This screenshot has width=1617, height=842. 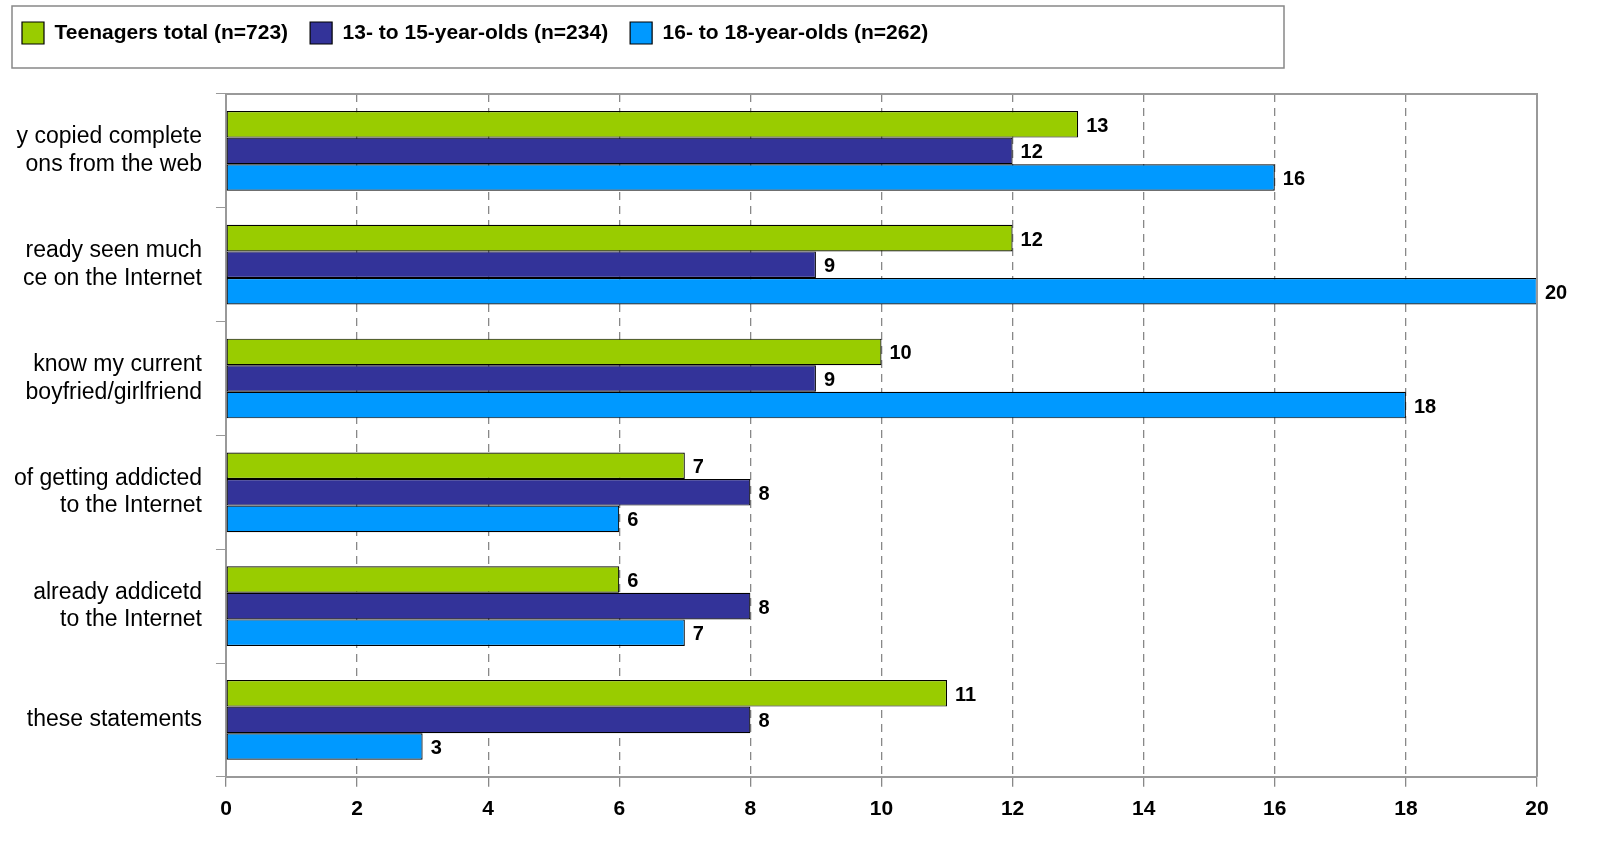 I want to click on x-tick-label: 2, so click(x=357, y=808).